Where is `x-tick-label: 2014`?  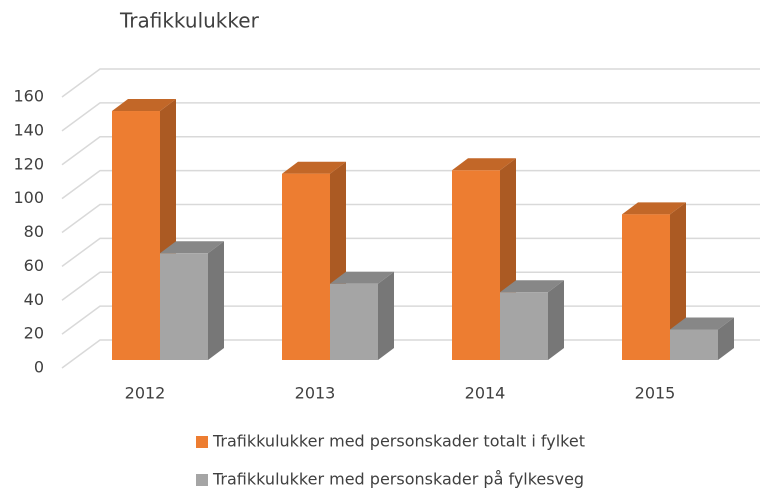 x-tick-label: 2014 is located at coordinates (485, 393).